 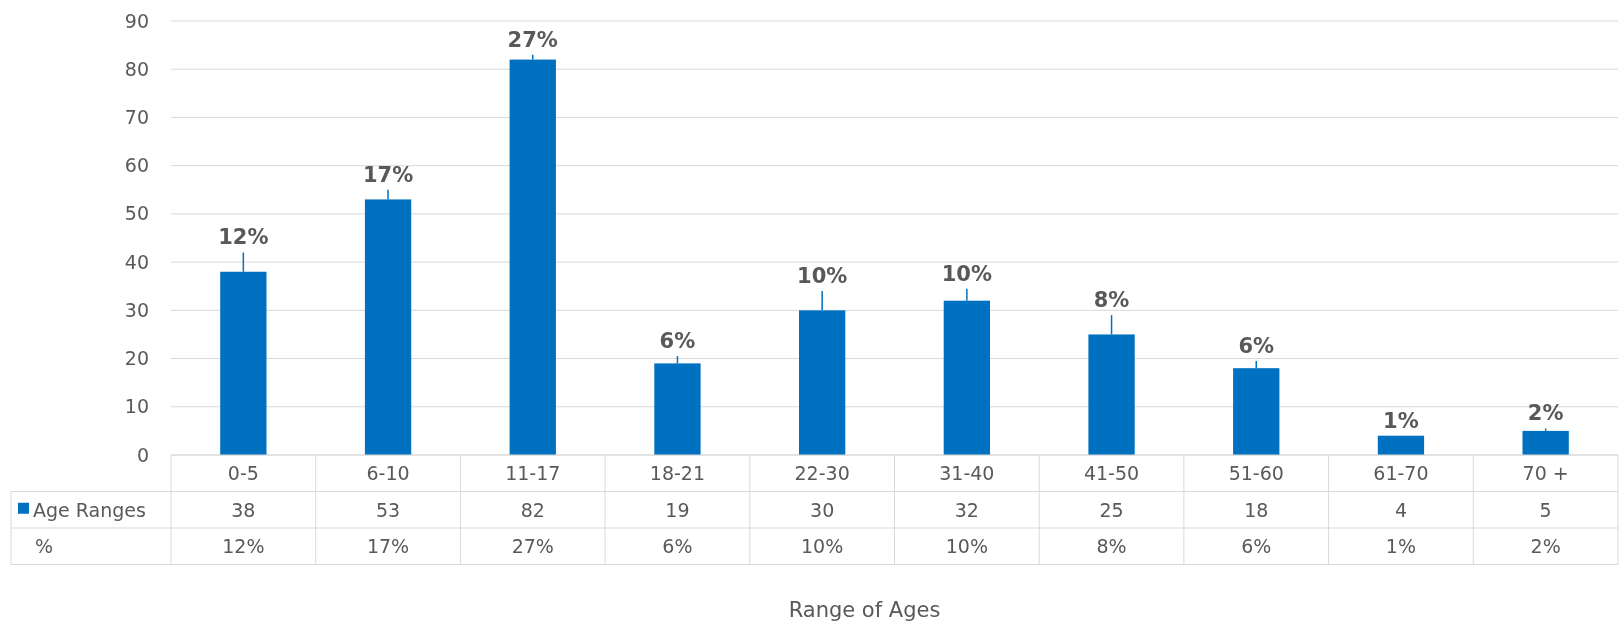 What do you see at coordinates (532, 39) in the screenshot?
I see `annotation: 27%` at bounding box center [532, 39].